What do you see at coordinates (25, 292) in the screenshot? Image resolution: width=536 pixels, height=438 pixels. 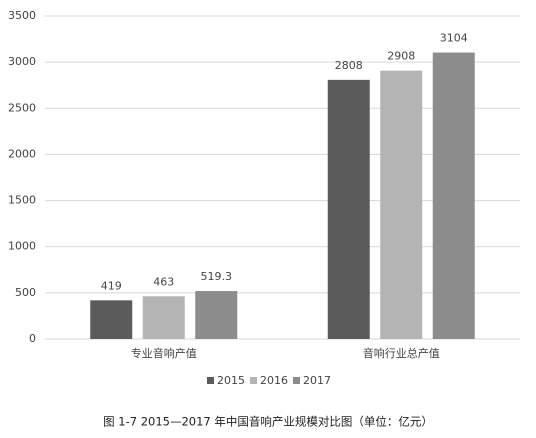 I see `y-tick-label: 500` at bounding box center [25, 292].